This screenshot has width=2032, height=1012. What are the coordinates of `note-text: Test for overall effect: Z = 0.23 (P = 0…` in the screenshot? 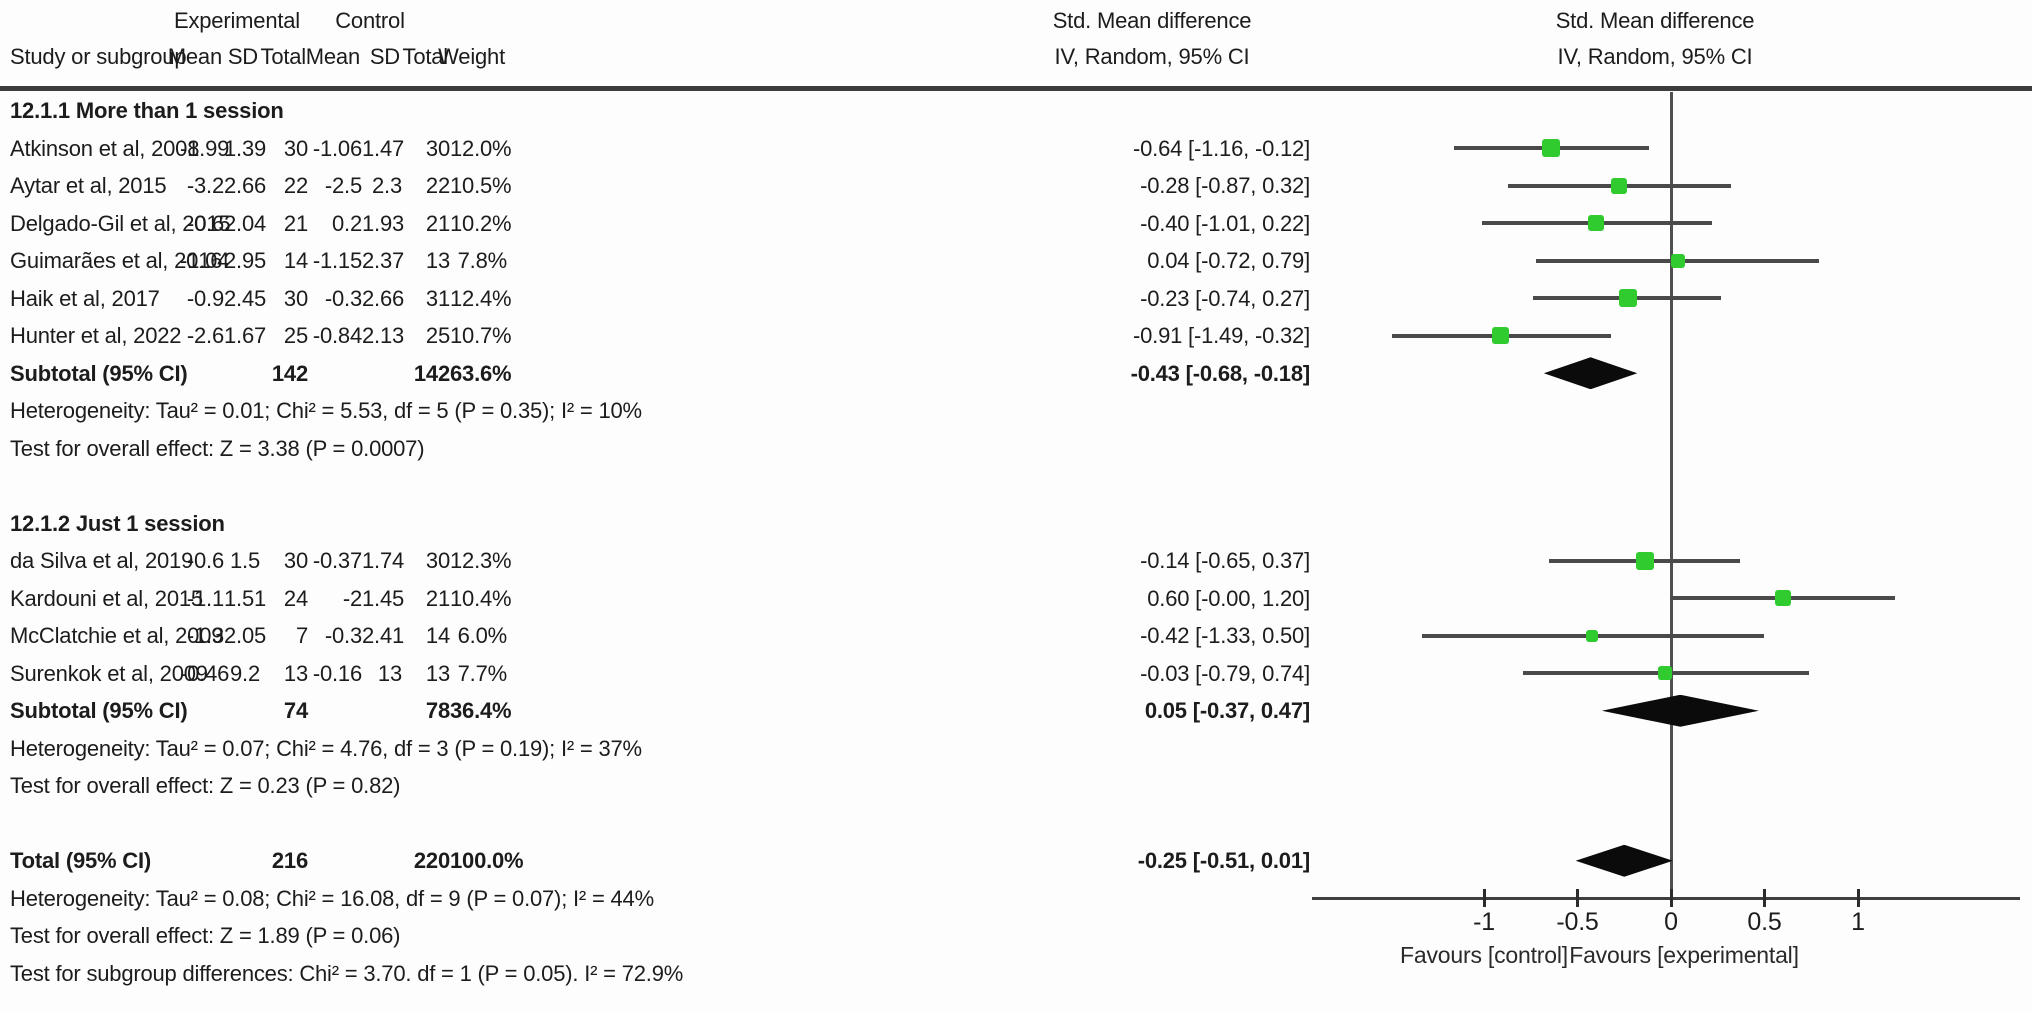 It's located at (205, 785).